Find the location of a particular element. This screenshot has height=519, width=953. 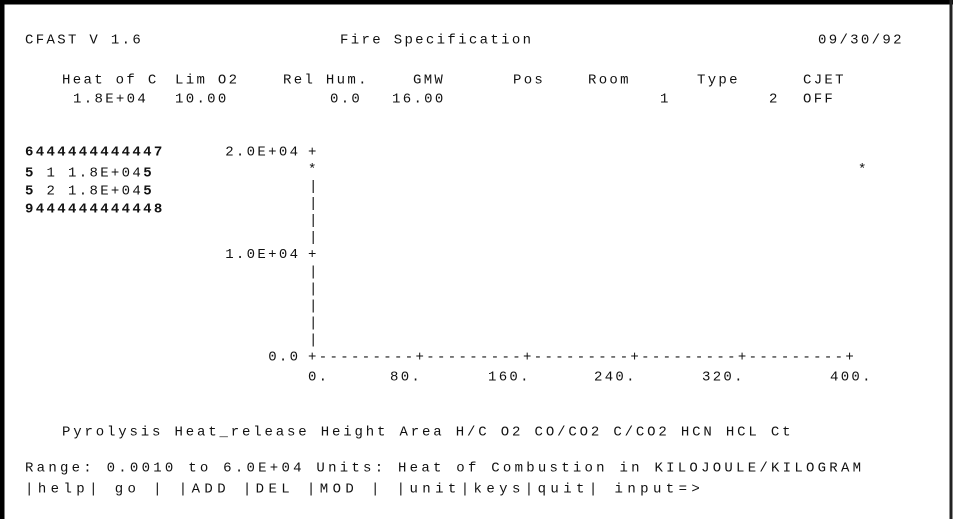

y-tick-label: 0.0 is located at coordinates (283, 358).